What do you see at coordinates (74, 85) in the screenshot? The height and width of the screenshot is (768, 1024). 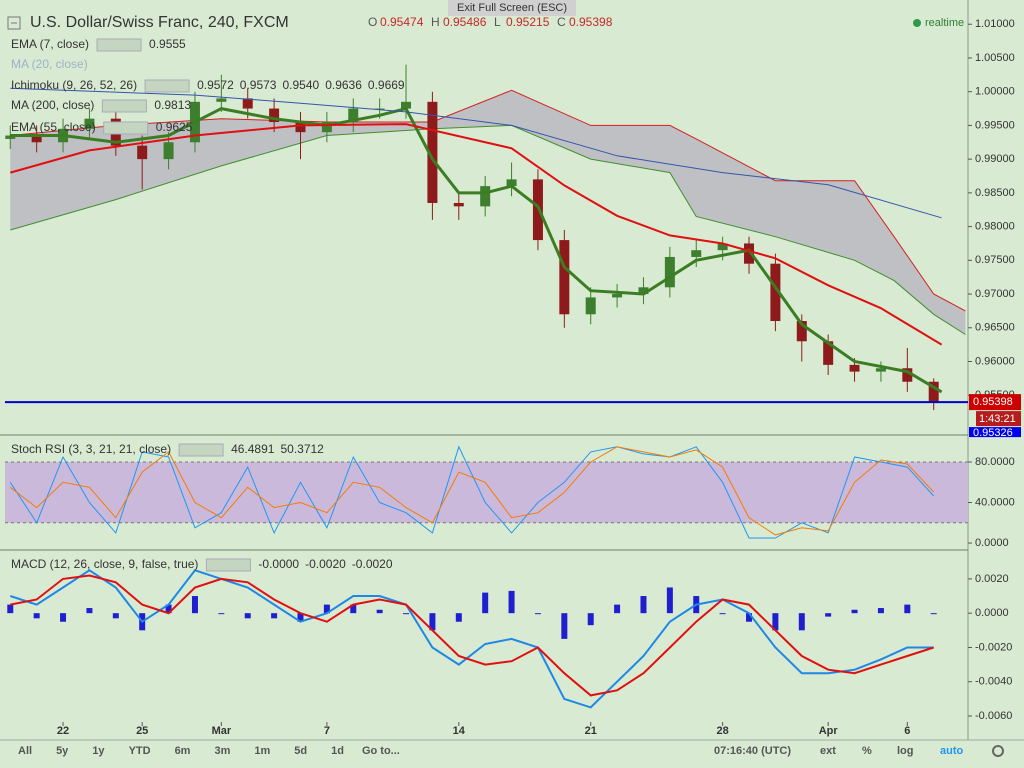 I see `legend-name: Ichimoku (9, 26, 52, 26)` at bounding box center [74, 85].